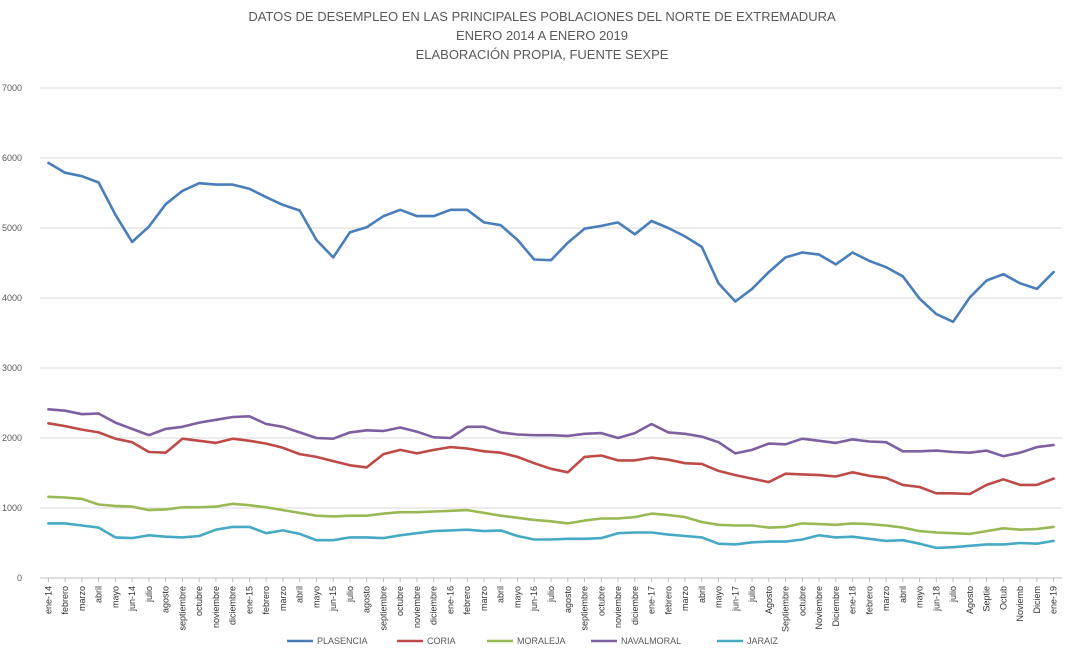 The width and height of the screenshot is (1080, 652). Describe the element at coordinates (551, 515) in the screenshot. I see `series-line-moraleja` at that location.